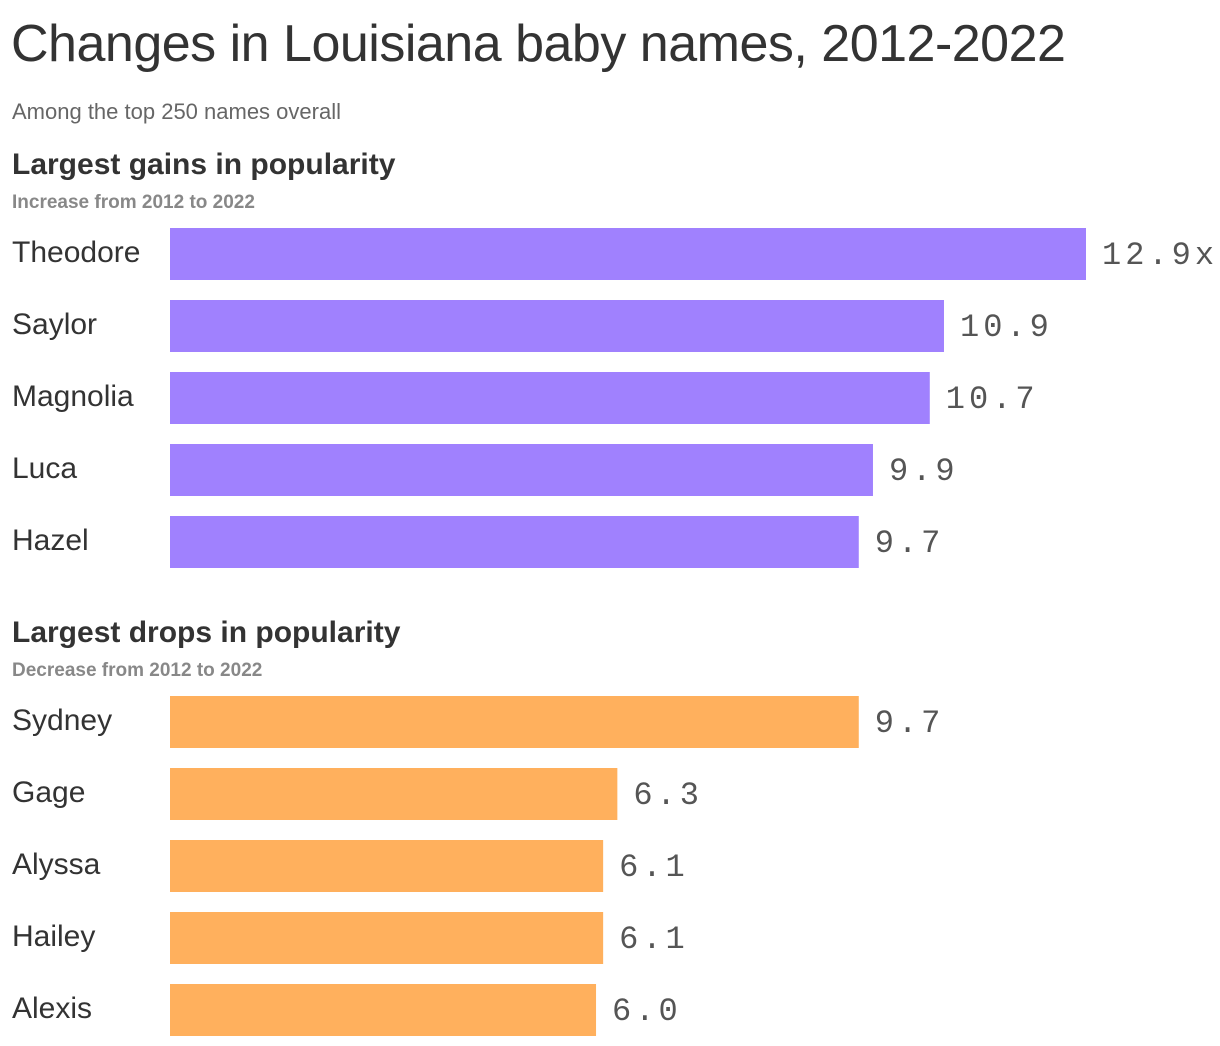 This screenshot has height=1046, width=1220. Describe the element at coordinates (992, 399) in the screenshot. I see `gains-value-label-magnolia: 10.7` at that location.